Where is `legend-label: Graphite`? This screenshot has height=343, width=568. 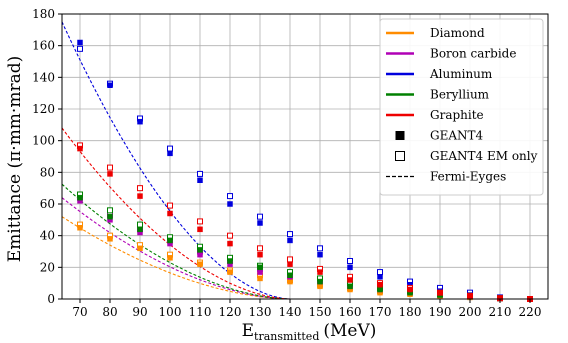
legend-label: Graphite is located at coordinates (457, 115).